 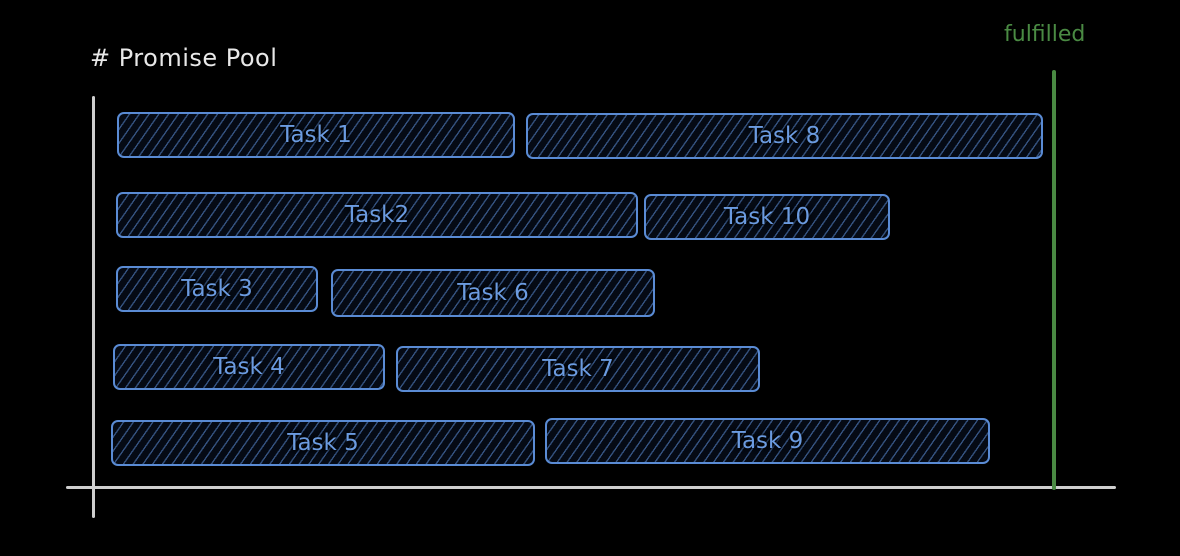 I want to click on task-9-bar: Task 9, so click(x=767, y=441).